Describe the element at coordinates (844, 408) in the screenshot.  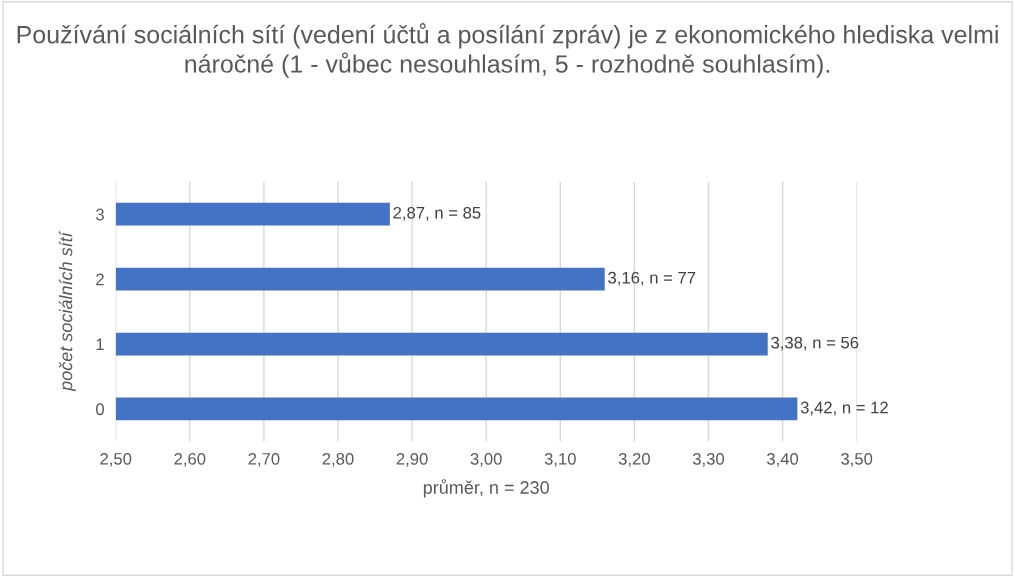
I see `data-label: 3,42, n = 12` at that location.